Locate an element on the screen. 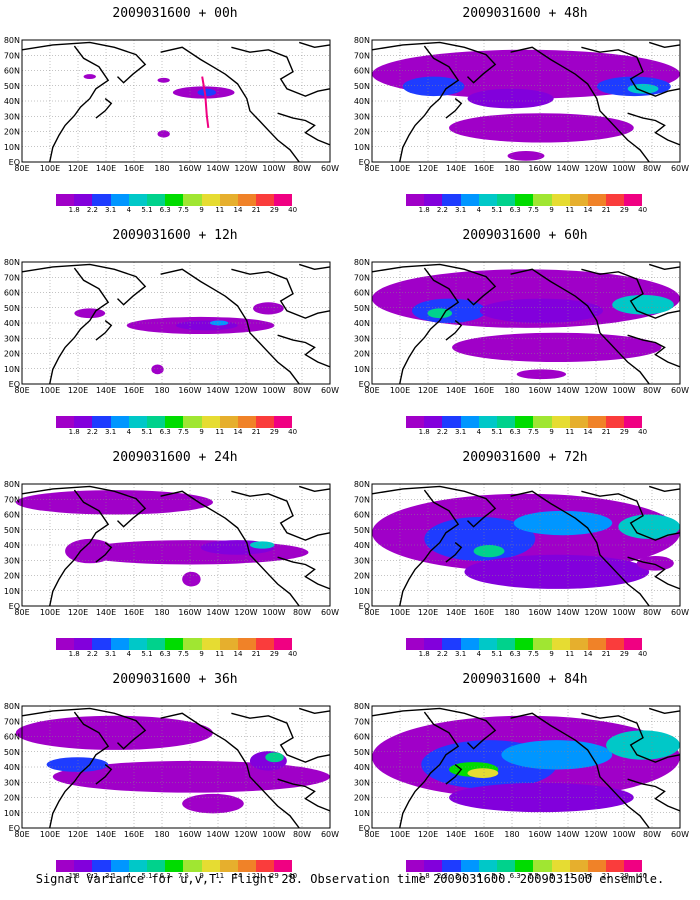  legend-label: 7.5 is located at coordinates (533, 654).